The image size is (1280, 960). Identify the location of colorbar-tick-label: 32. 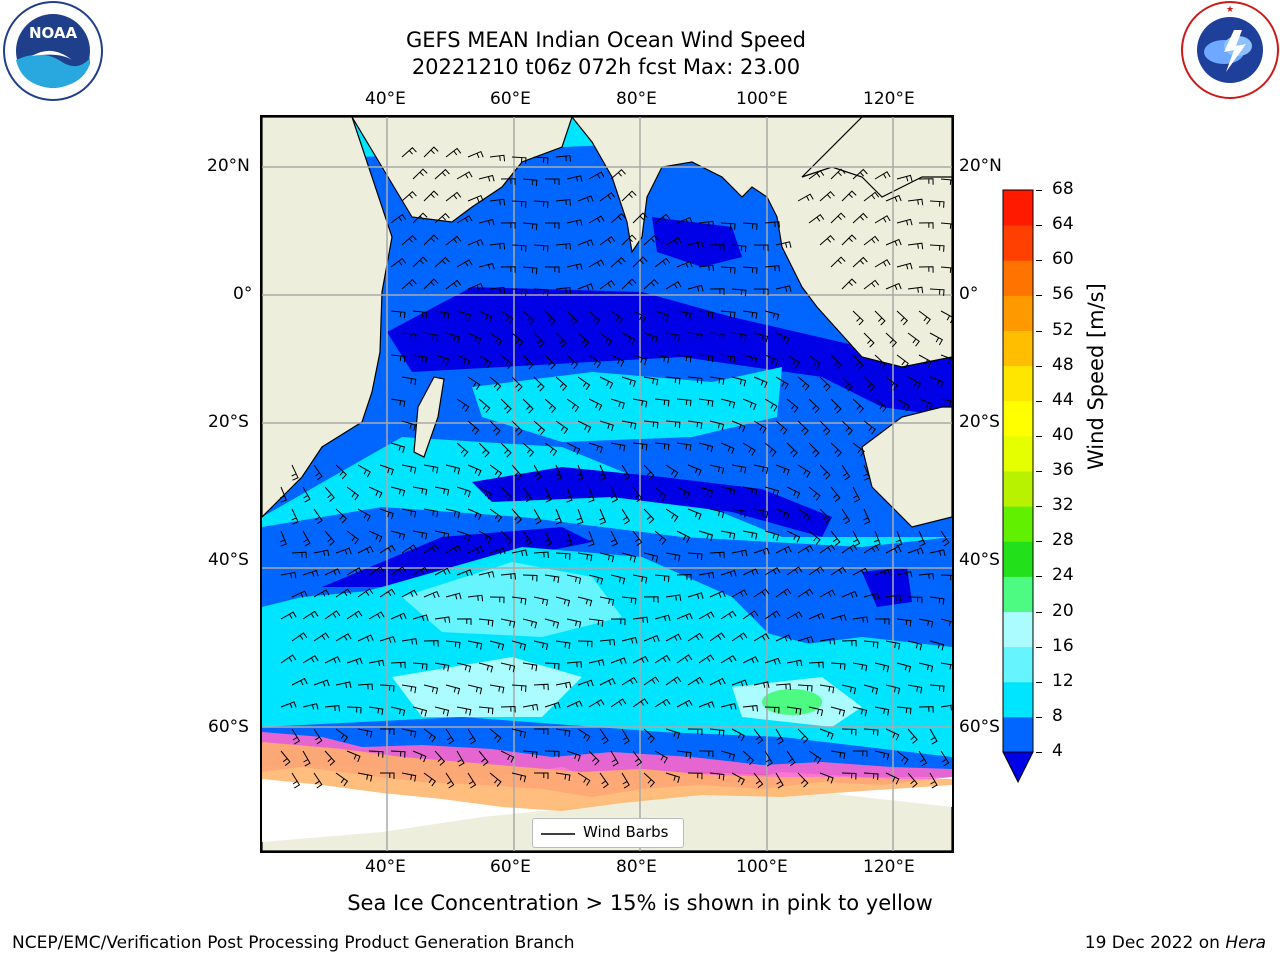
(1063, 505).